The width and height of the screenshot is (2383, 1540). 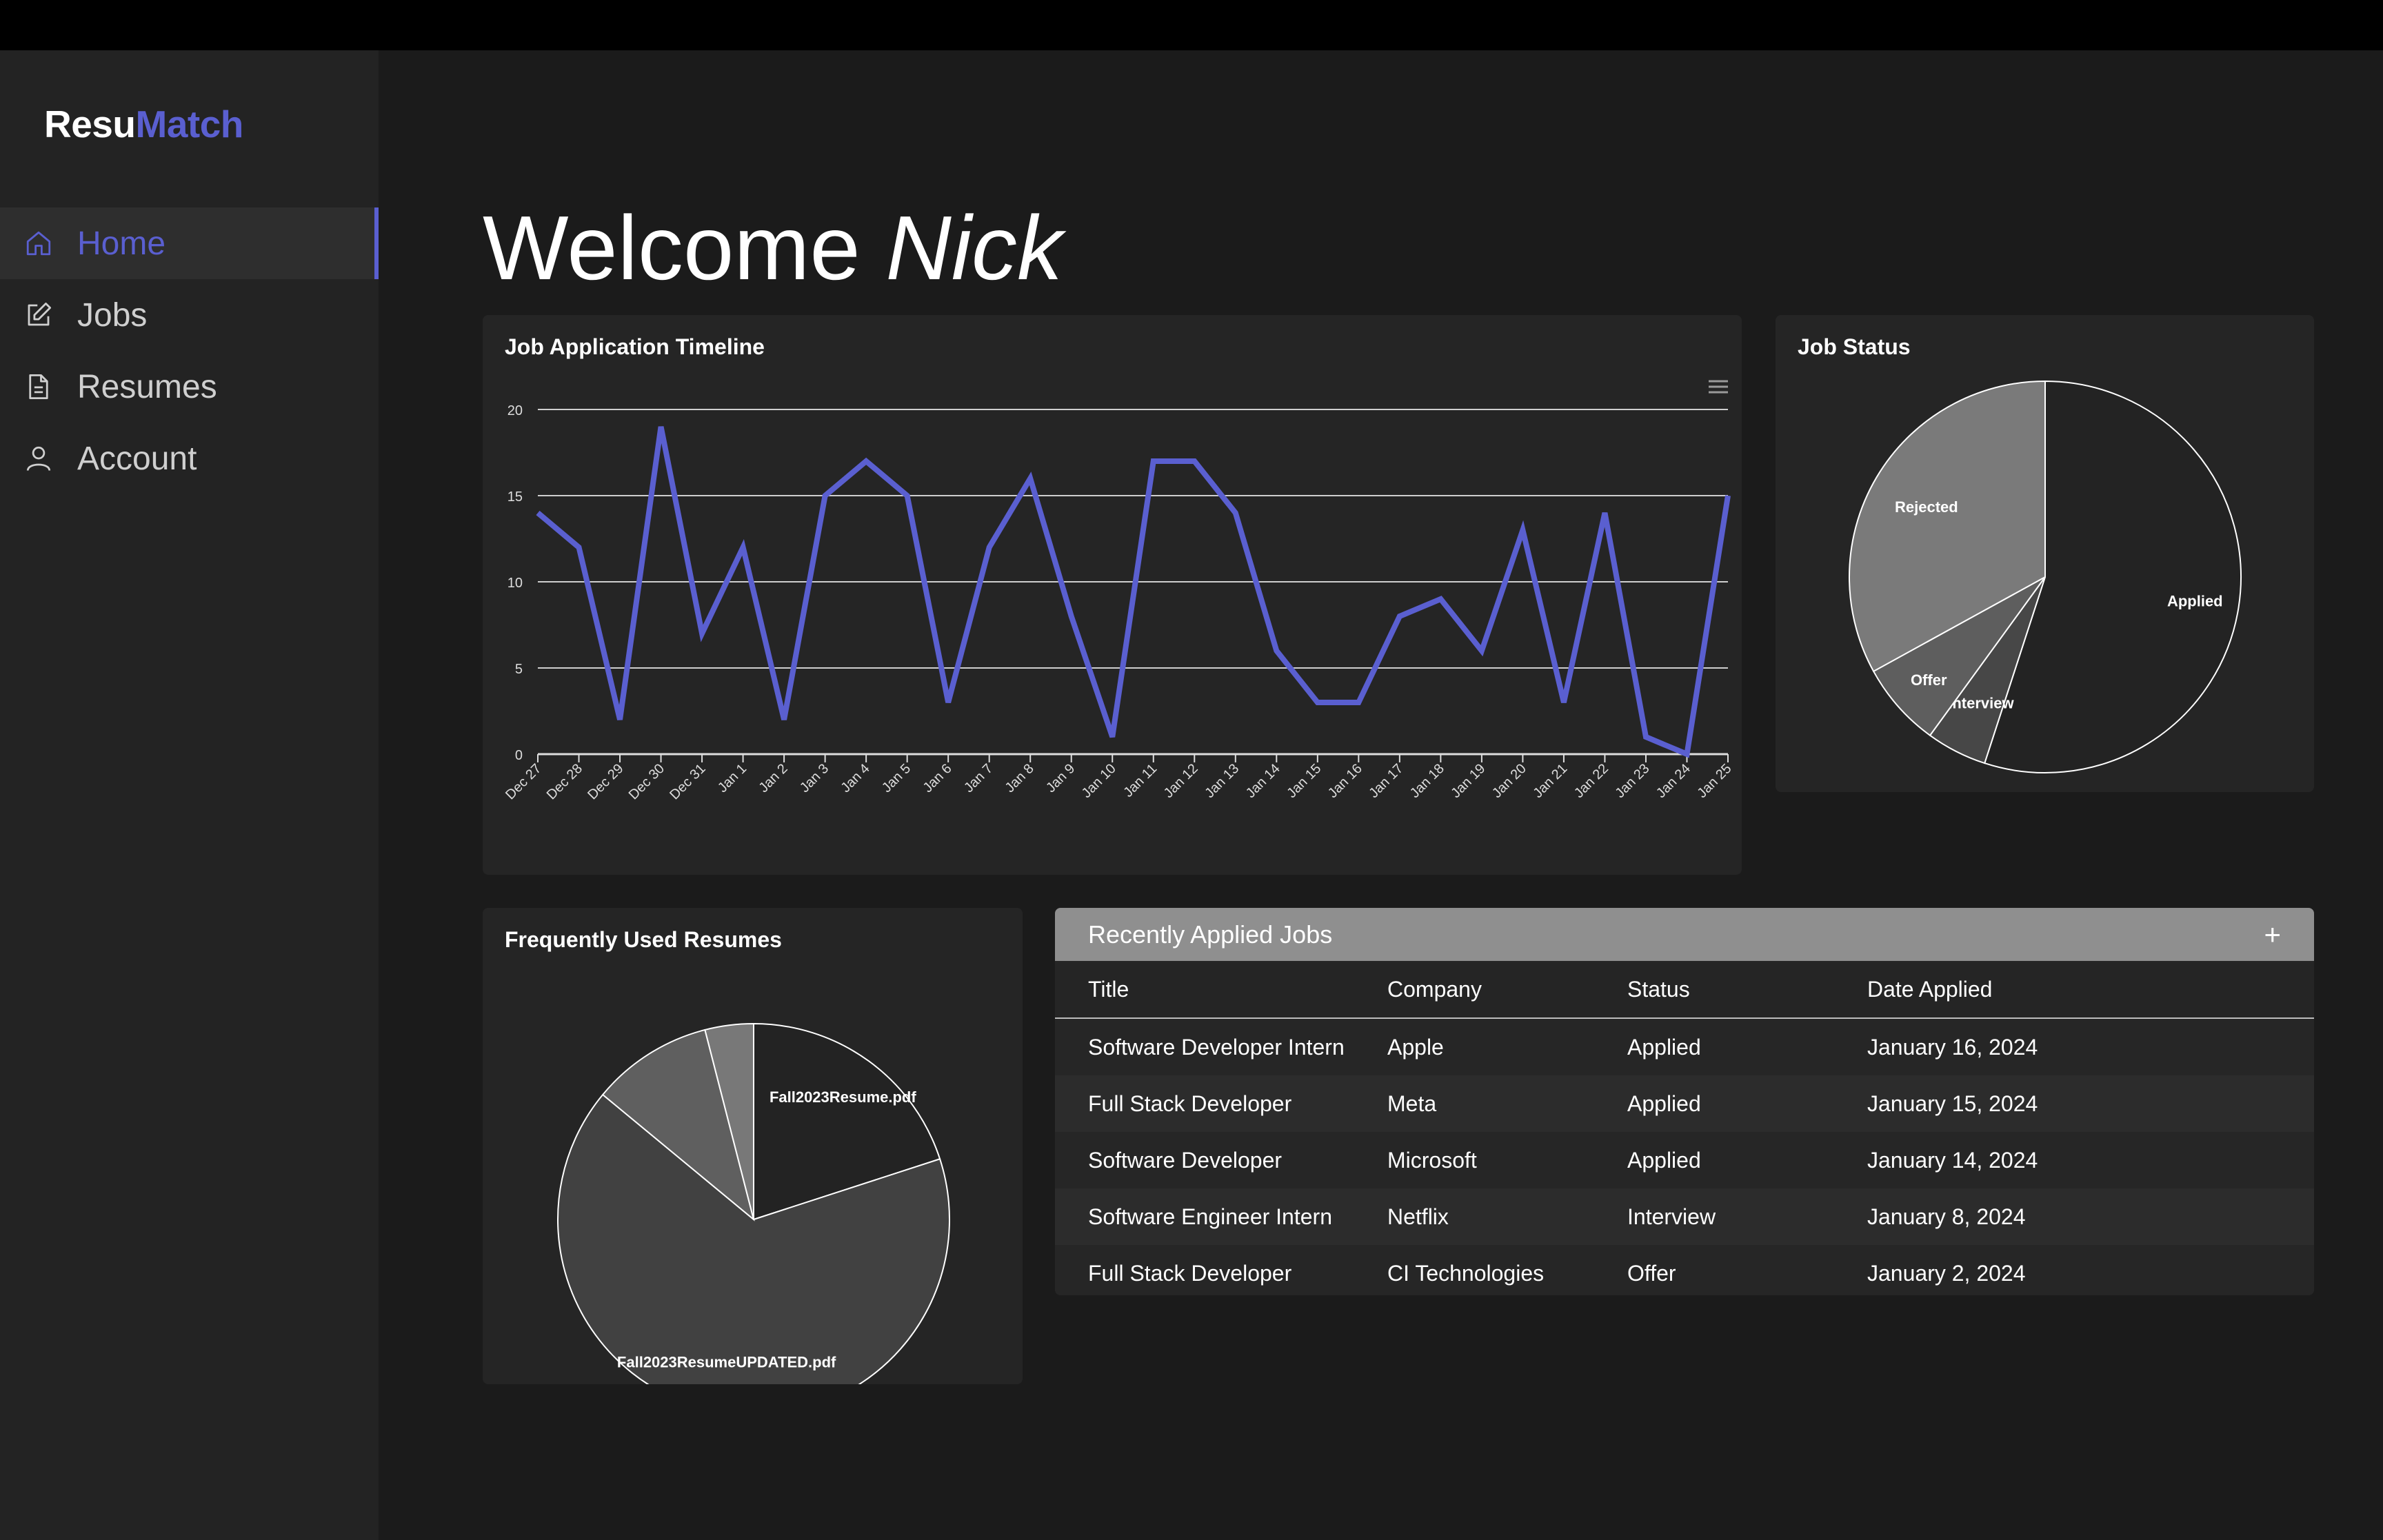 I want to click on status-pie-label: Interview, so click(x=1981, y=704).